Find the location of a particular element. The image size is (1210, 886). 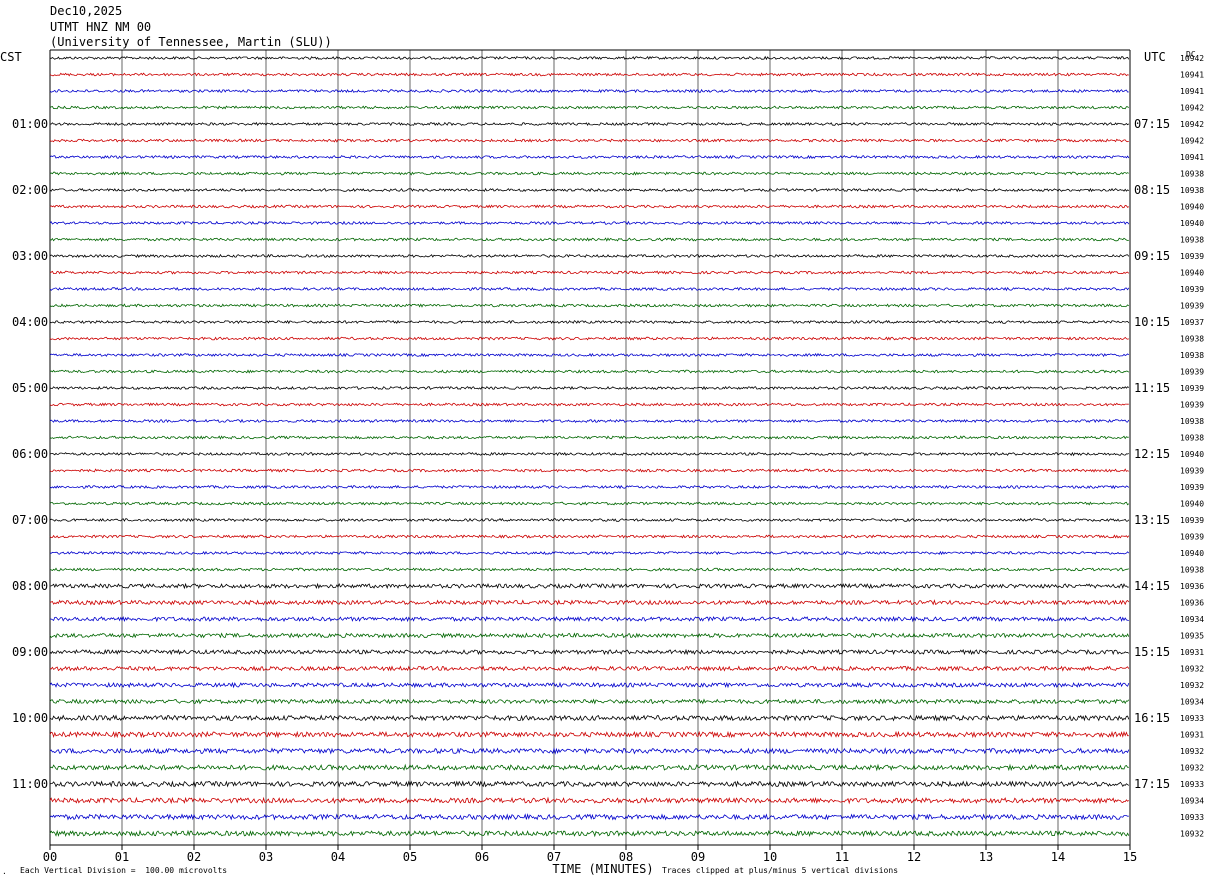

x-tick-label-05: 05 is located at coordinates (410, 857).